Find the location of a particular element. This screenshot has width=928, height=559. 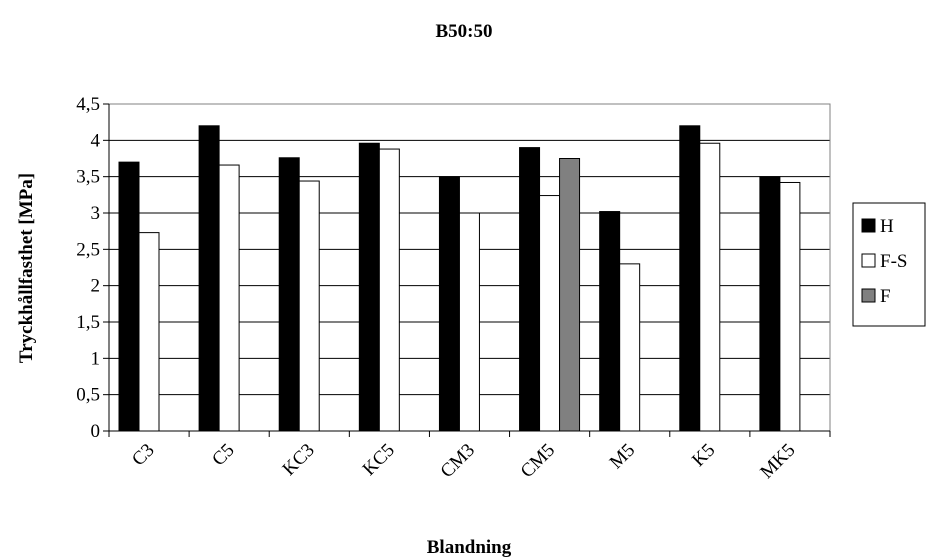

x-tick-label: M5 is located at coordinates (623, 457).